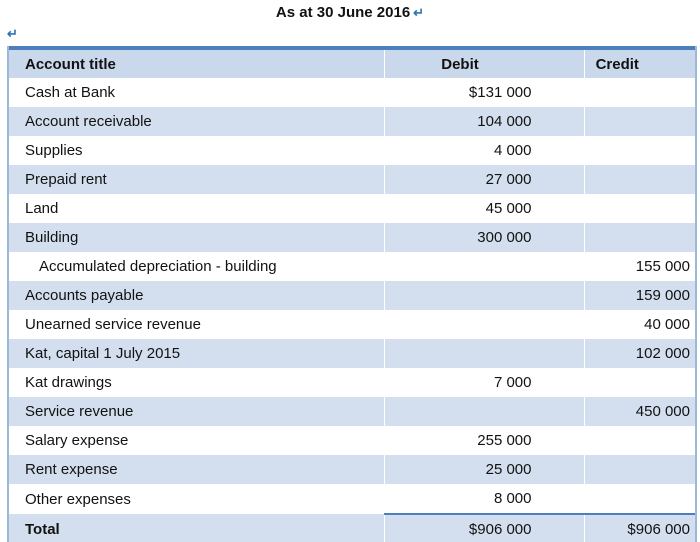 The image size is (700, 542). I want to click on table-row: Cash at Bank $131 000, so click(352, 92).